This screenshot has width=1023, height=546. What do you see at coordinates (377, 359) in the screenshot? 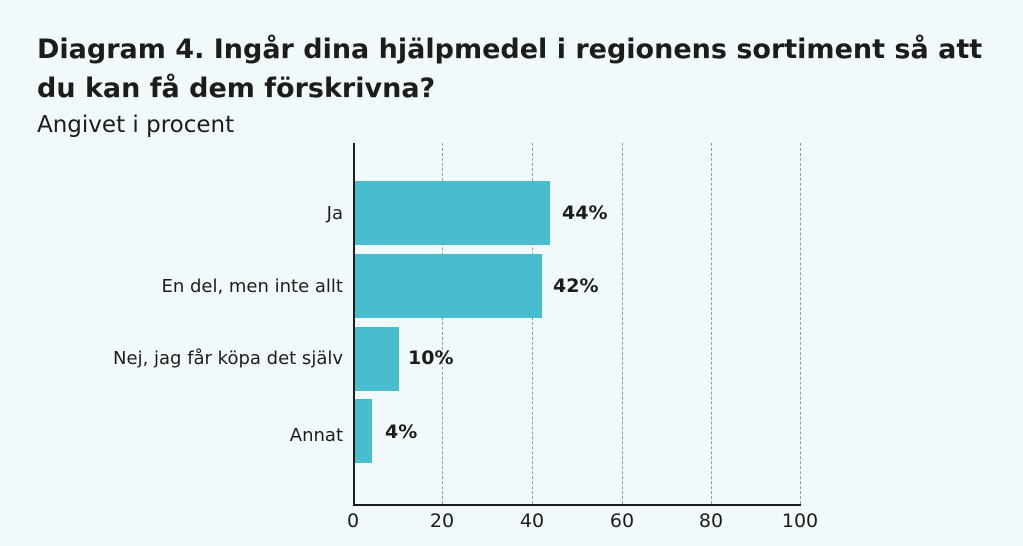
I see `bar-nej` at bounding box center [377, 359].